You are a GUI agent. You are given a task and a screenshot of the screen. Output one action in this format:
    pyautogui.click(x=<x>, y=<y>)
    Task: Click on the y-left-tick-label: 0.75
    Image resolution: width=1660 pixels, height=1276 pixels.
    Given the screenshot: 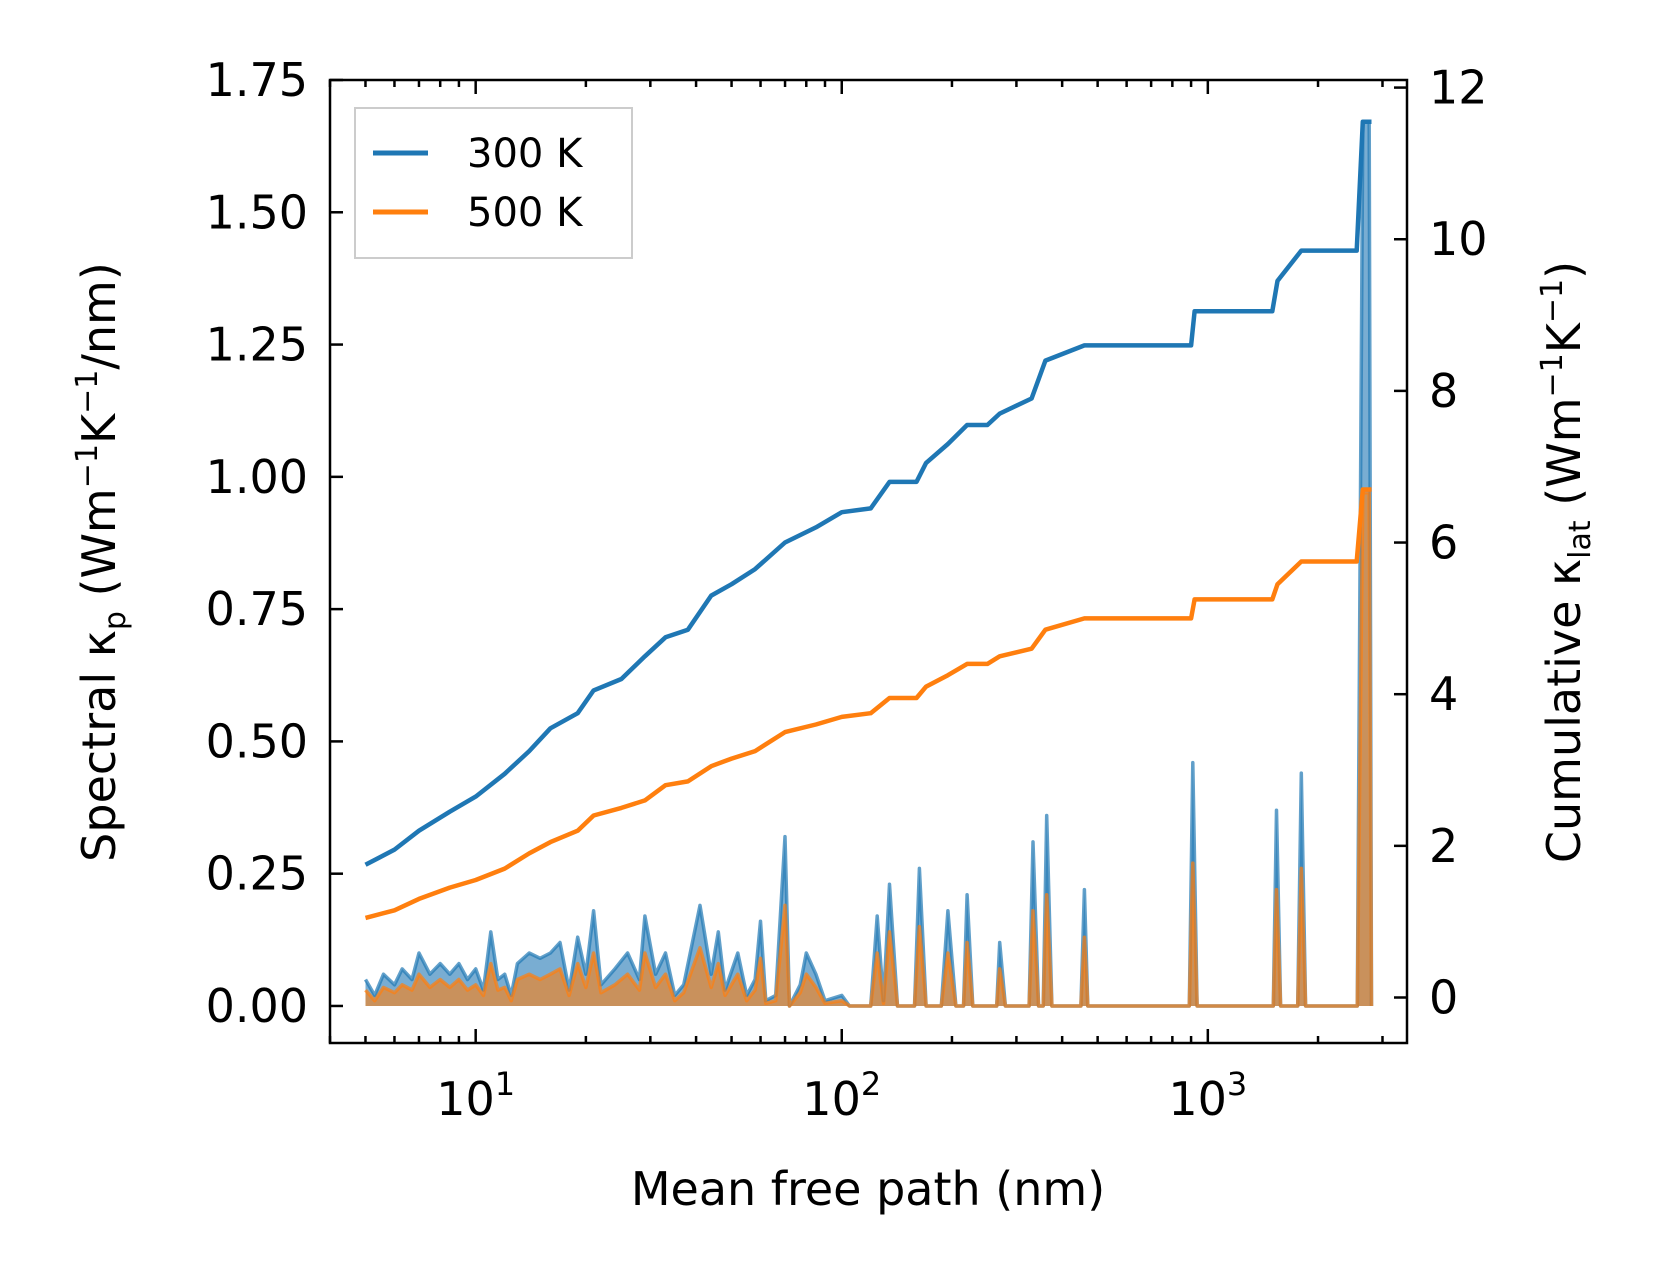 What is the action you would take?
    pyautogui.click(x=257, y=609)
    